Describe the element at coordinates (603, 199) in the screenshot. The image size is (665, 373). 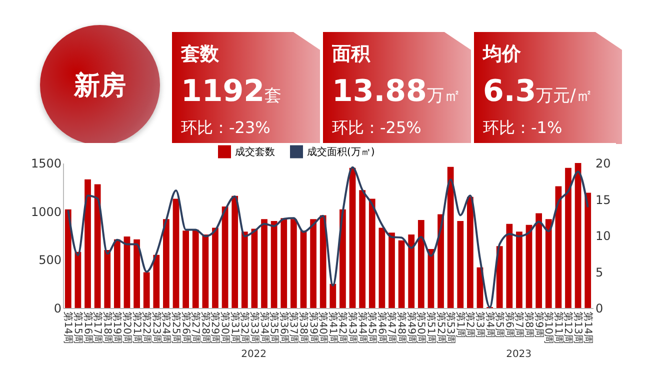
I see `y2-tick-label: 15` at that location.